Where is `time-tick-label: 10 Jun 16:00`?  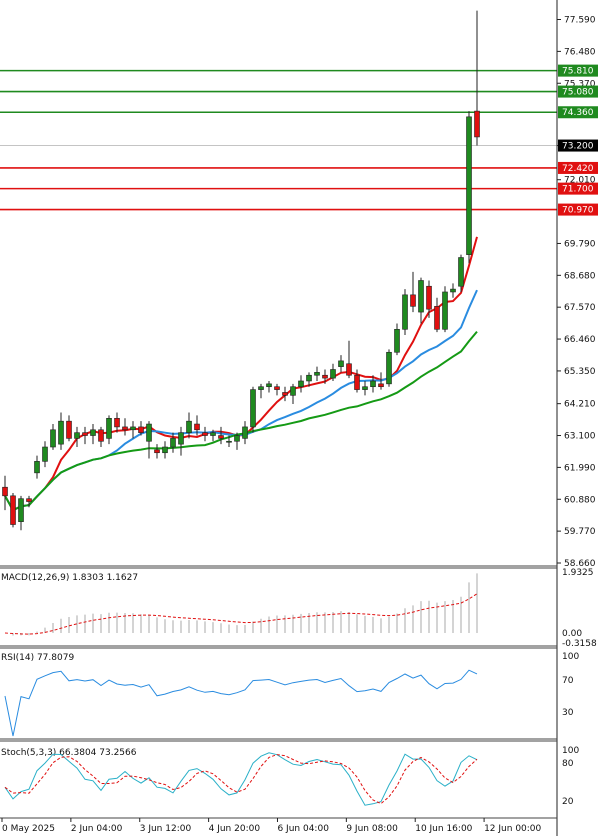 time-tick-label: 10 Jun 16:00 is located at coordinates (443, 829).